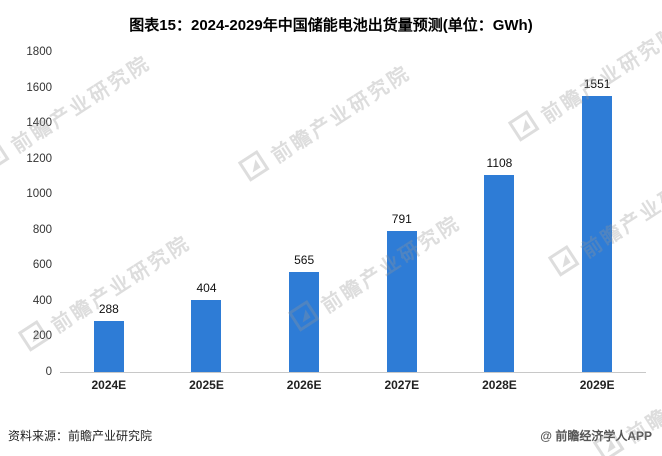 This screenshot has width=662, height=456. I want to click on x-tick-label: 2024E, so click(109, 385).